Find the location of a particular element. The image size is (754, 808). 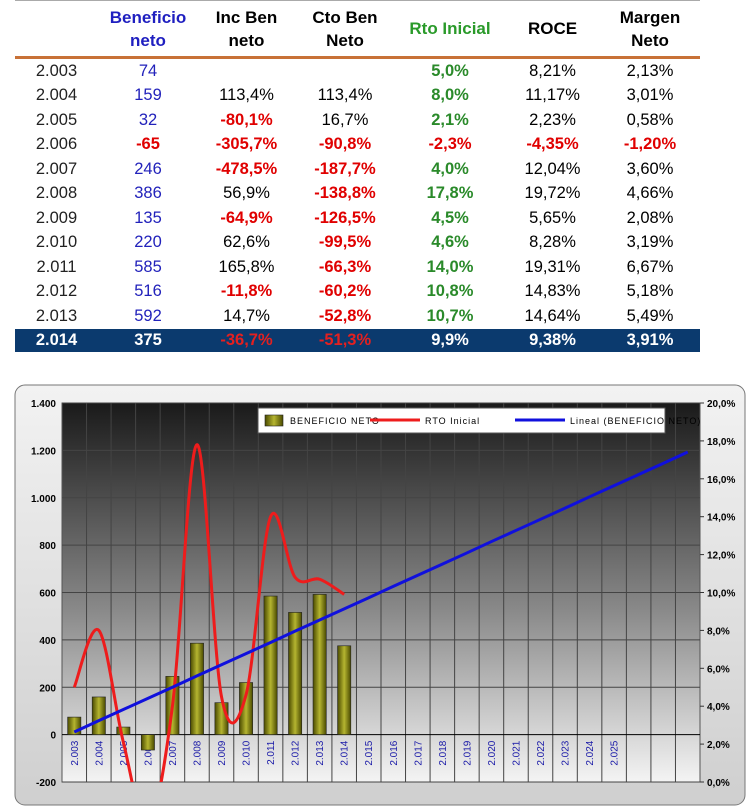

table-cell: 2.009 is located at coordinates (56, 217).